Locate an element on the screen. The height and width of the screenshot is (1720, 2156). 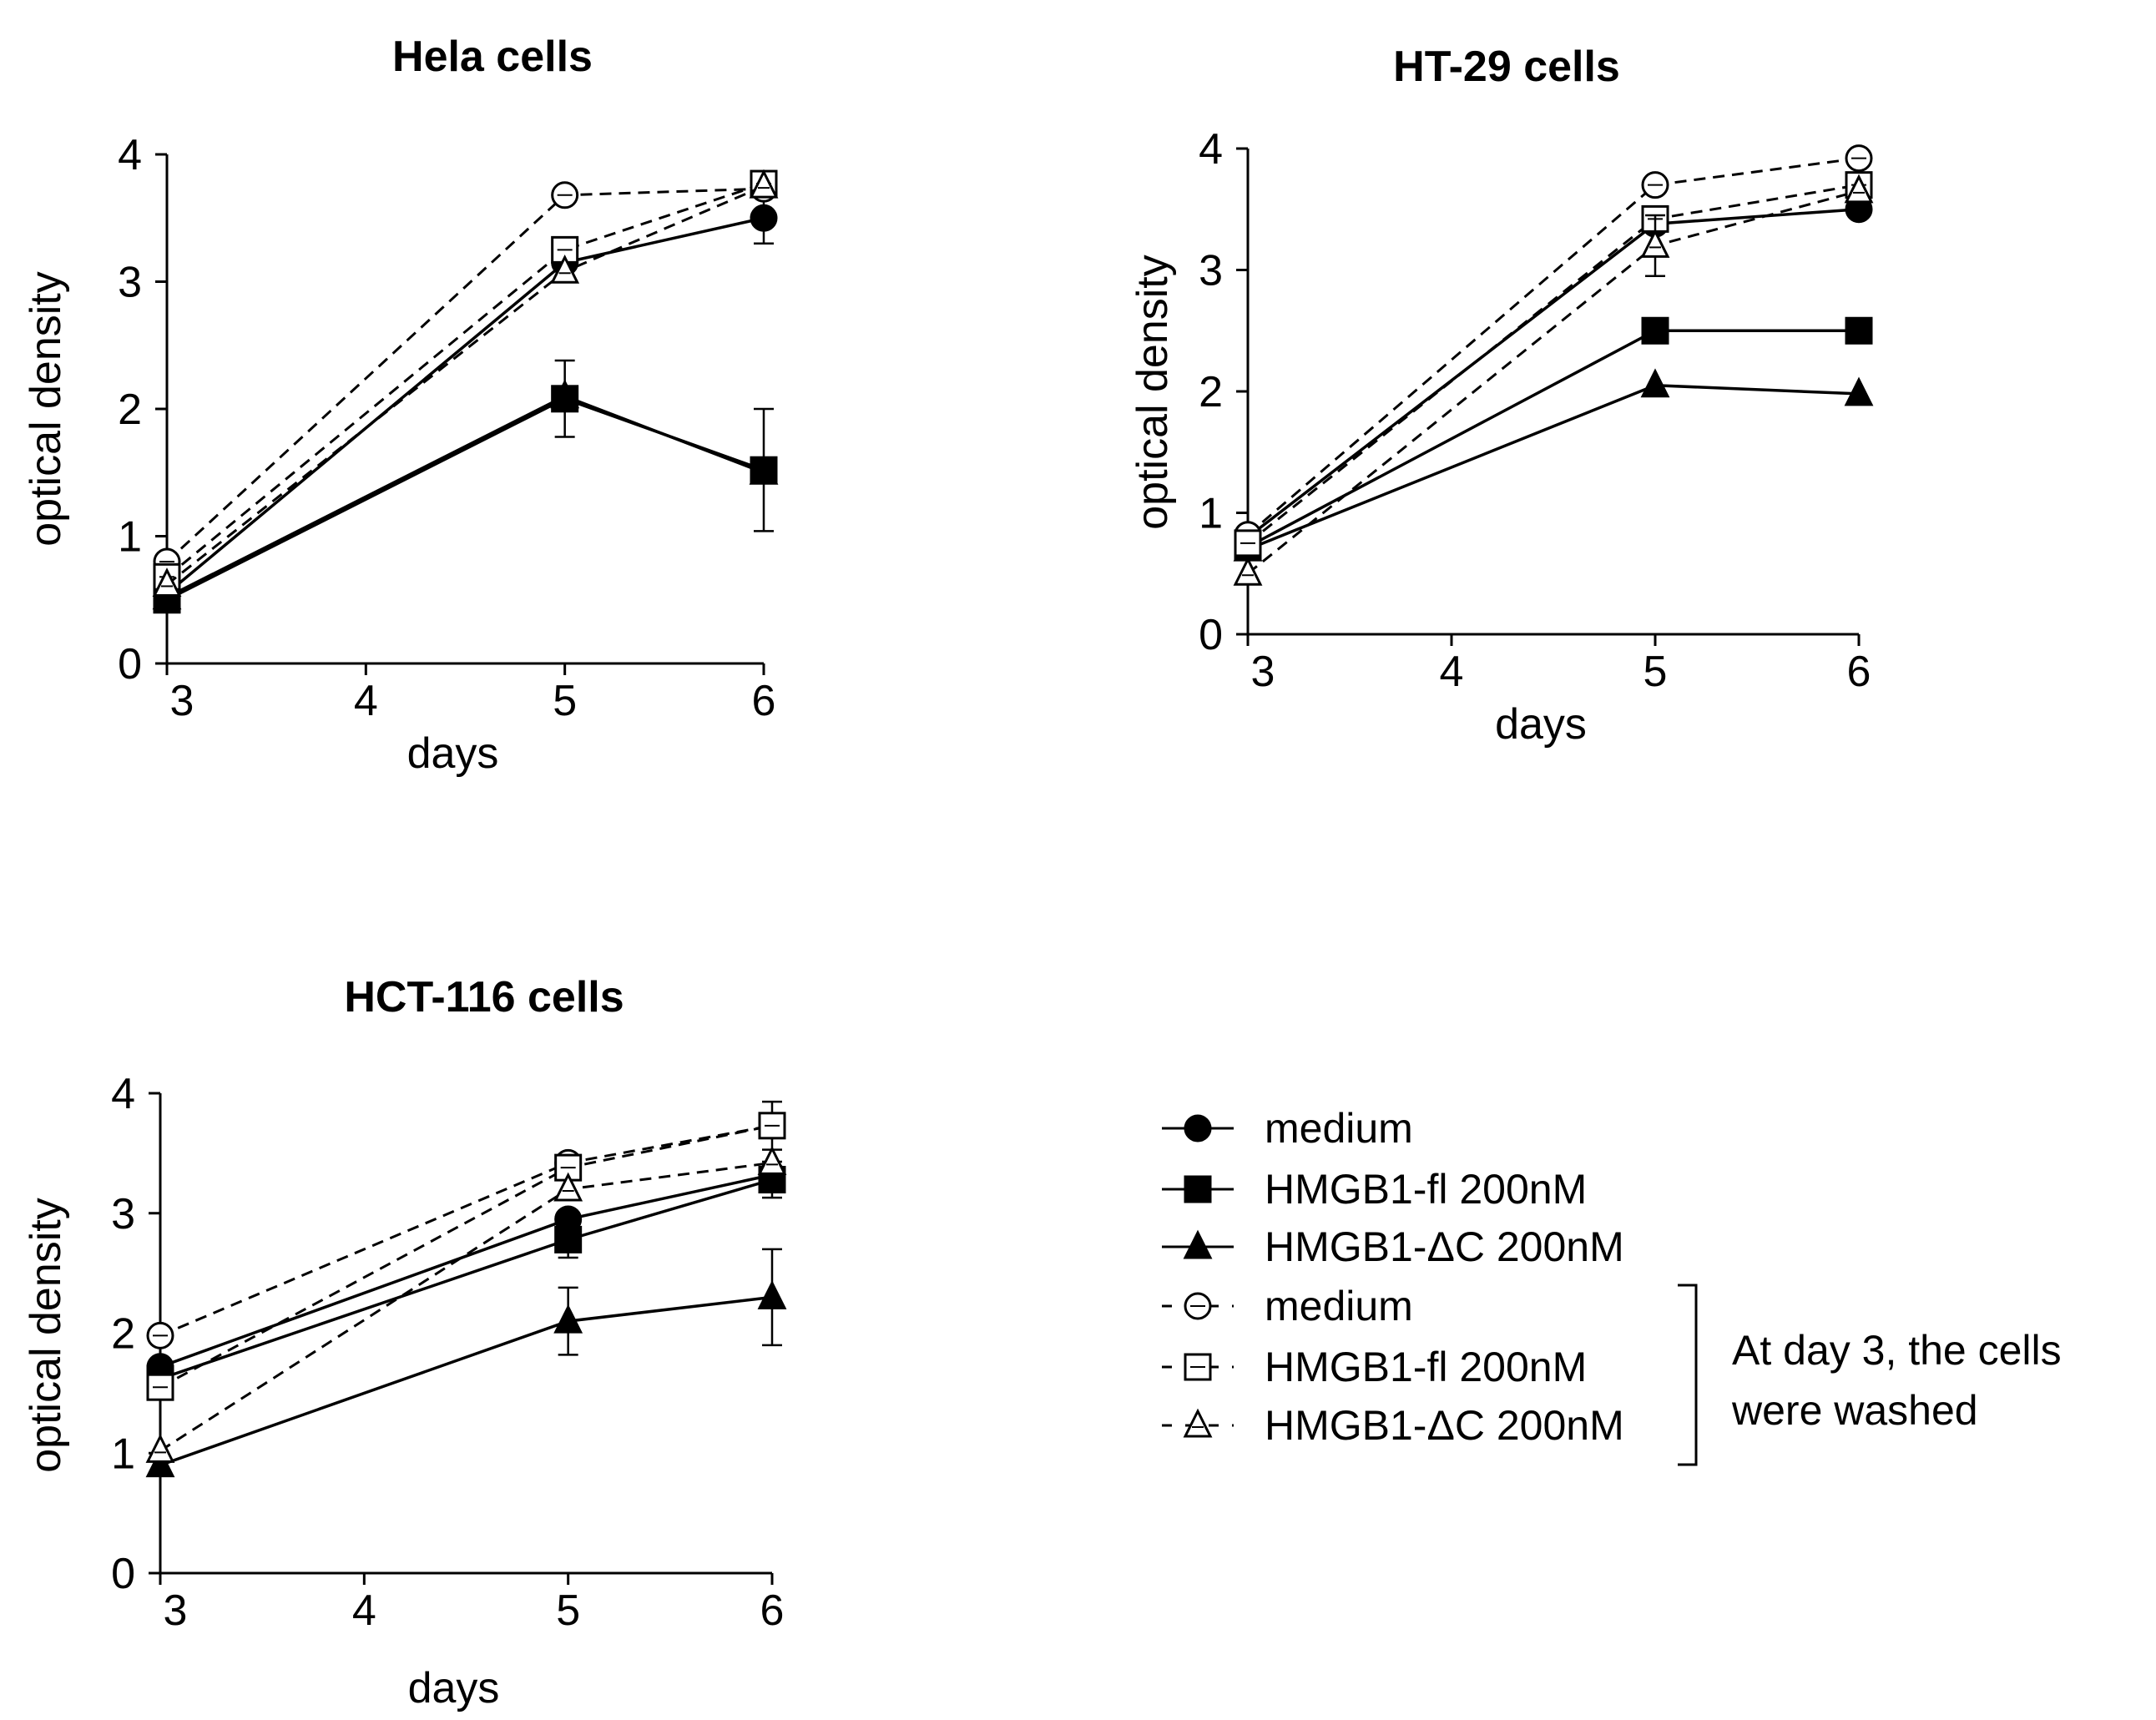
chart-panel-1: HT-29 cells 0 1 2 3 4 3 4 5 6 days optical density is located at coordinates (1501, 396).